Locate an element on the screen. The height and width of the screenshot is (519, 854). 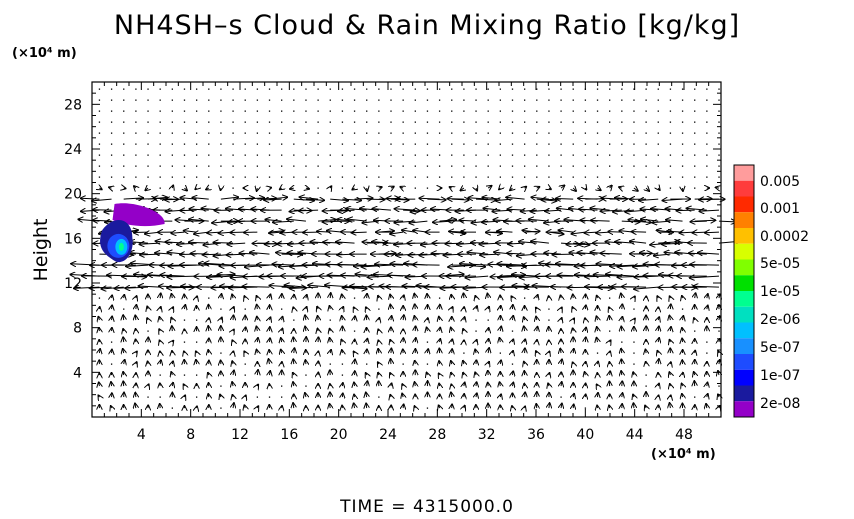
x-tick-label: 36 is located at coordinates (536, 435).